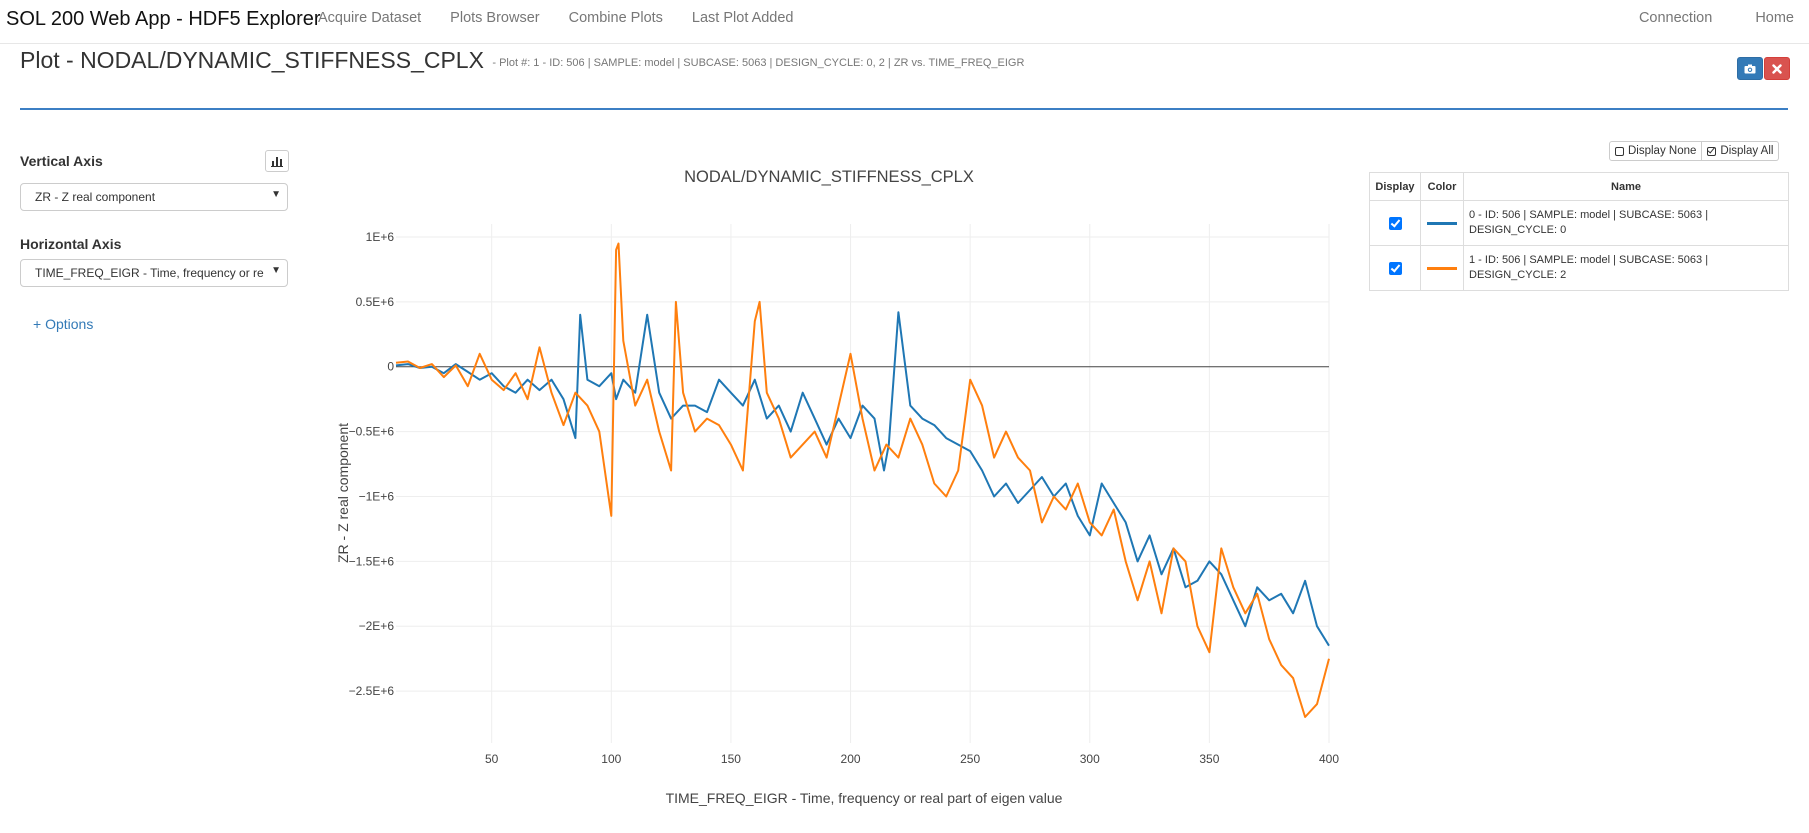  What do you see at coordinates (1395, 186) in the screenshot?
I see `header-display: Display` at bounding box center [1395, 186].